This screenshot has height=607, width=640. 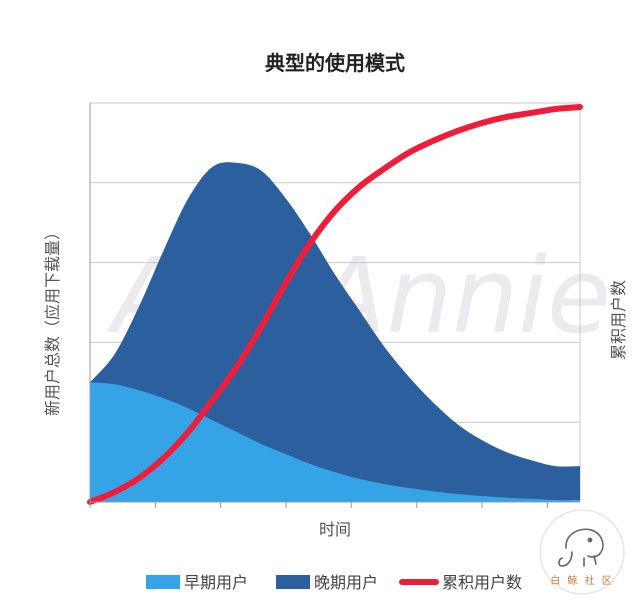 I want to click on y-axis-label-right: 累积用户数, so click(x=618, y=320).